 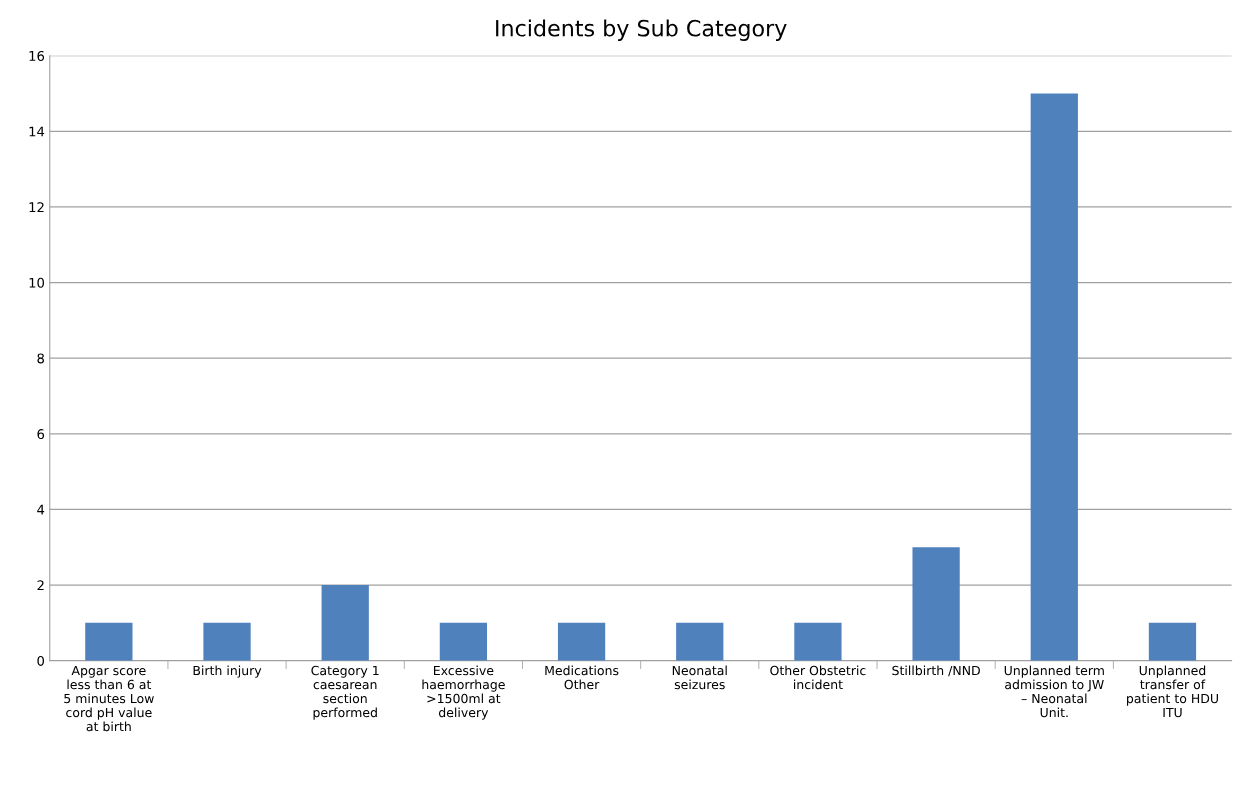 I want to click on y-tick-label: 16, so click(x=37, y=55).